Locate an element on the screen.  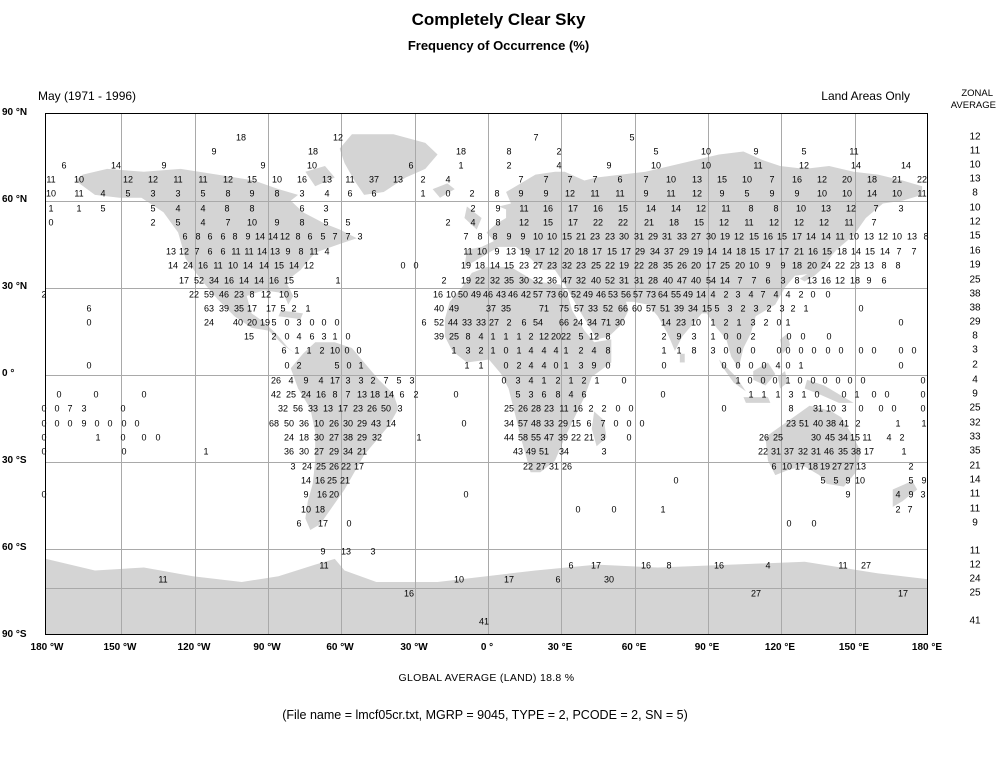
grid-value: 55 is located at coordinates (536, 437).